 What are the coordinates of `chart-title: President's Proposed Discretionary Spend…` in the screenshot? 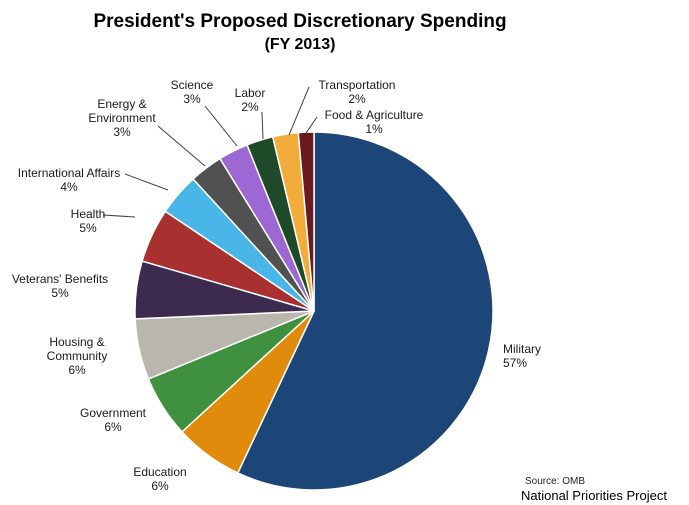 It's located at (299, 21).